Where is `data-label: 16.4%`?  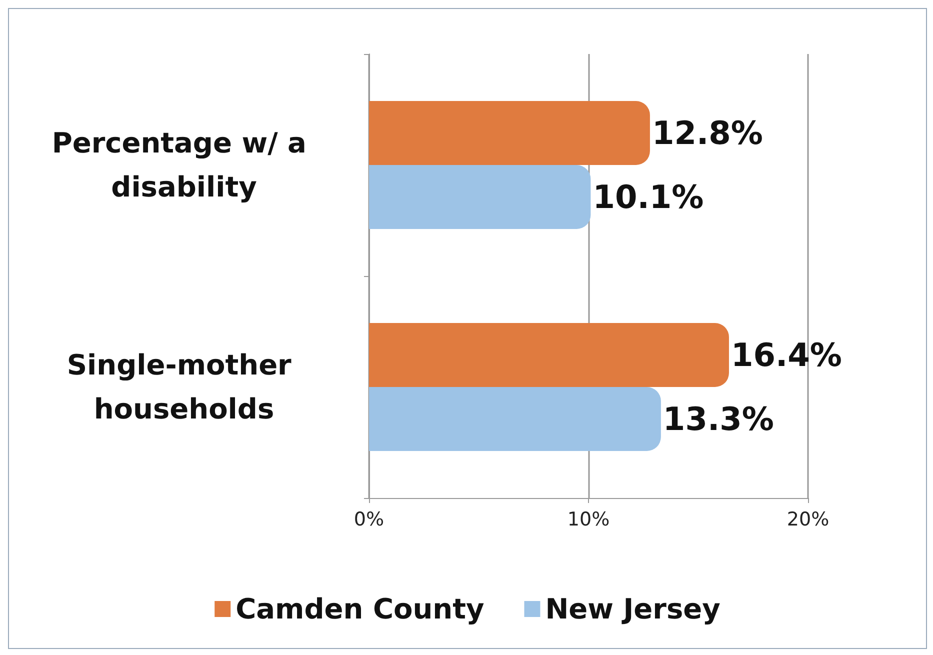
data-label: 16.4% is located at coordinates (786, 355).